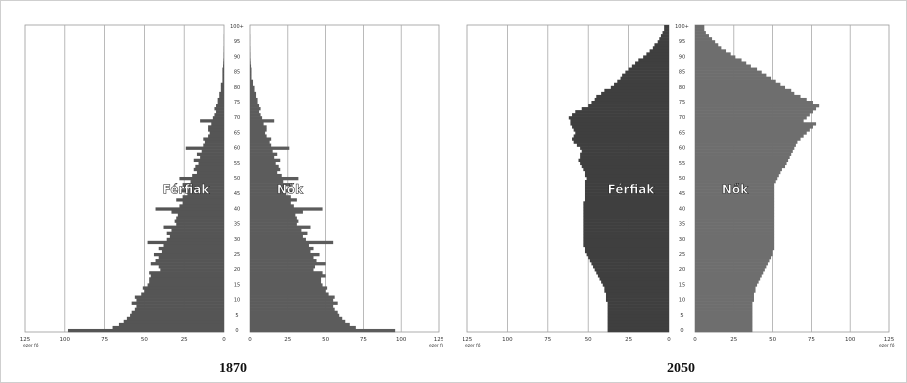 This screenshot has height=383, width=907. I want to click on x-tick-label: 50, so click(772, 340).